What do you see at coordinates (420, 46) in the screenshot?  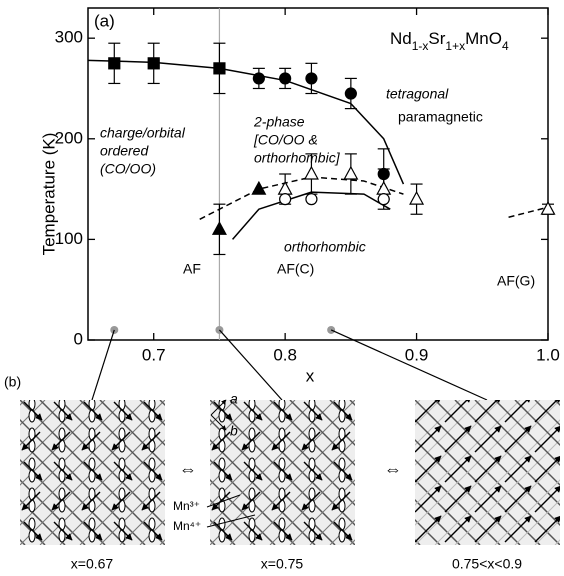 I see `title-part: 1-x` at bounding box center [420, 46].